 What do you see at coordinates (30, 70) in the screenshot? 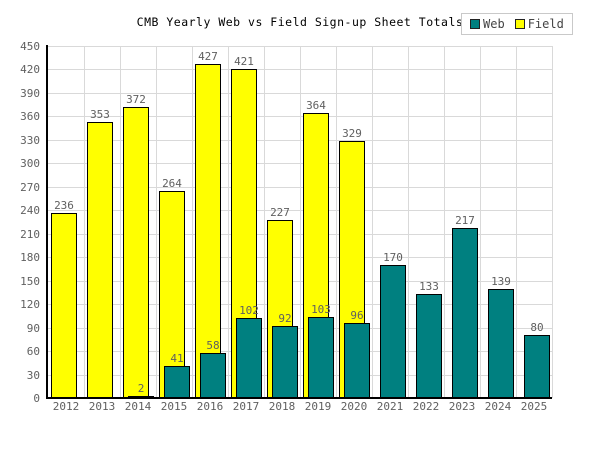
I see `y-tick-label: 420` at bounding box center [30, 70].